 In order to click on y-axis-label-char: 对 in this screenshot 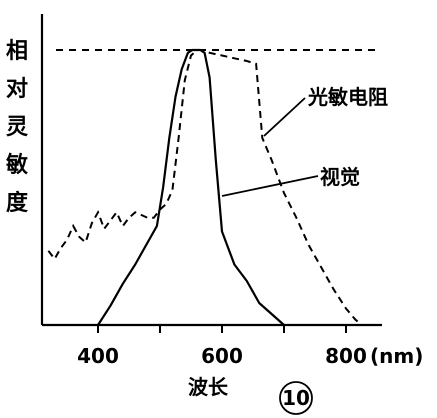, I will do `click(17, 89)`.